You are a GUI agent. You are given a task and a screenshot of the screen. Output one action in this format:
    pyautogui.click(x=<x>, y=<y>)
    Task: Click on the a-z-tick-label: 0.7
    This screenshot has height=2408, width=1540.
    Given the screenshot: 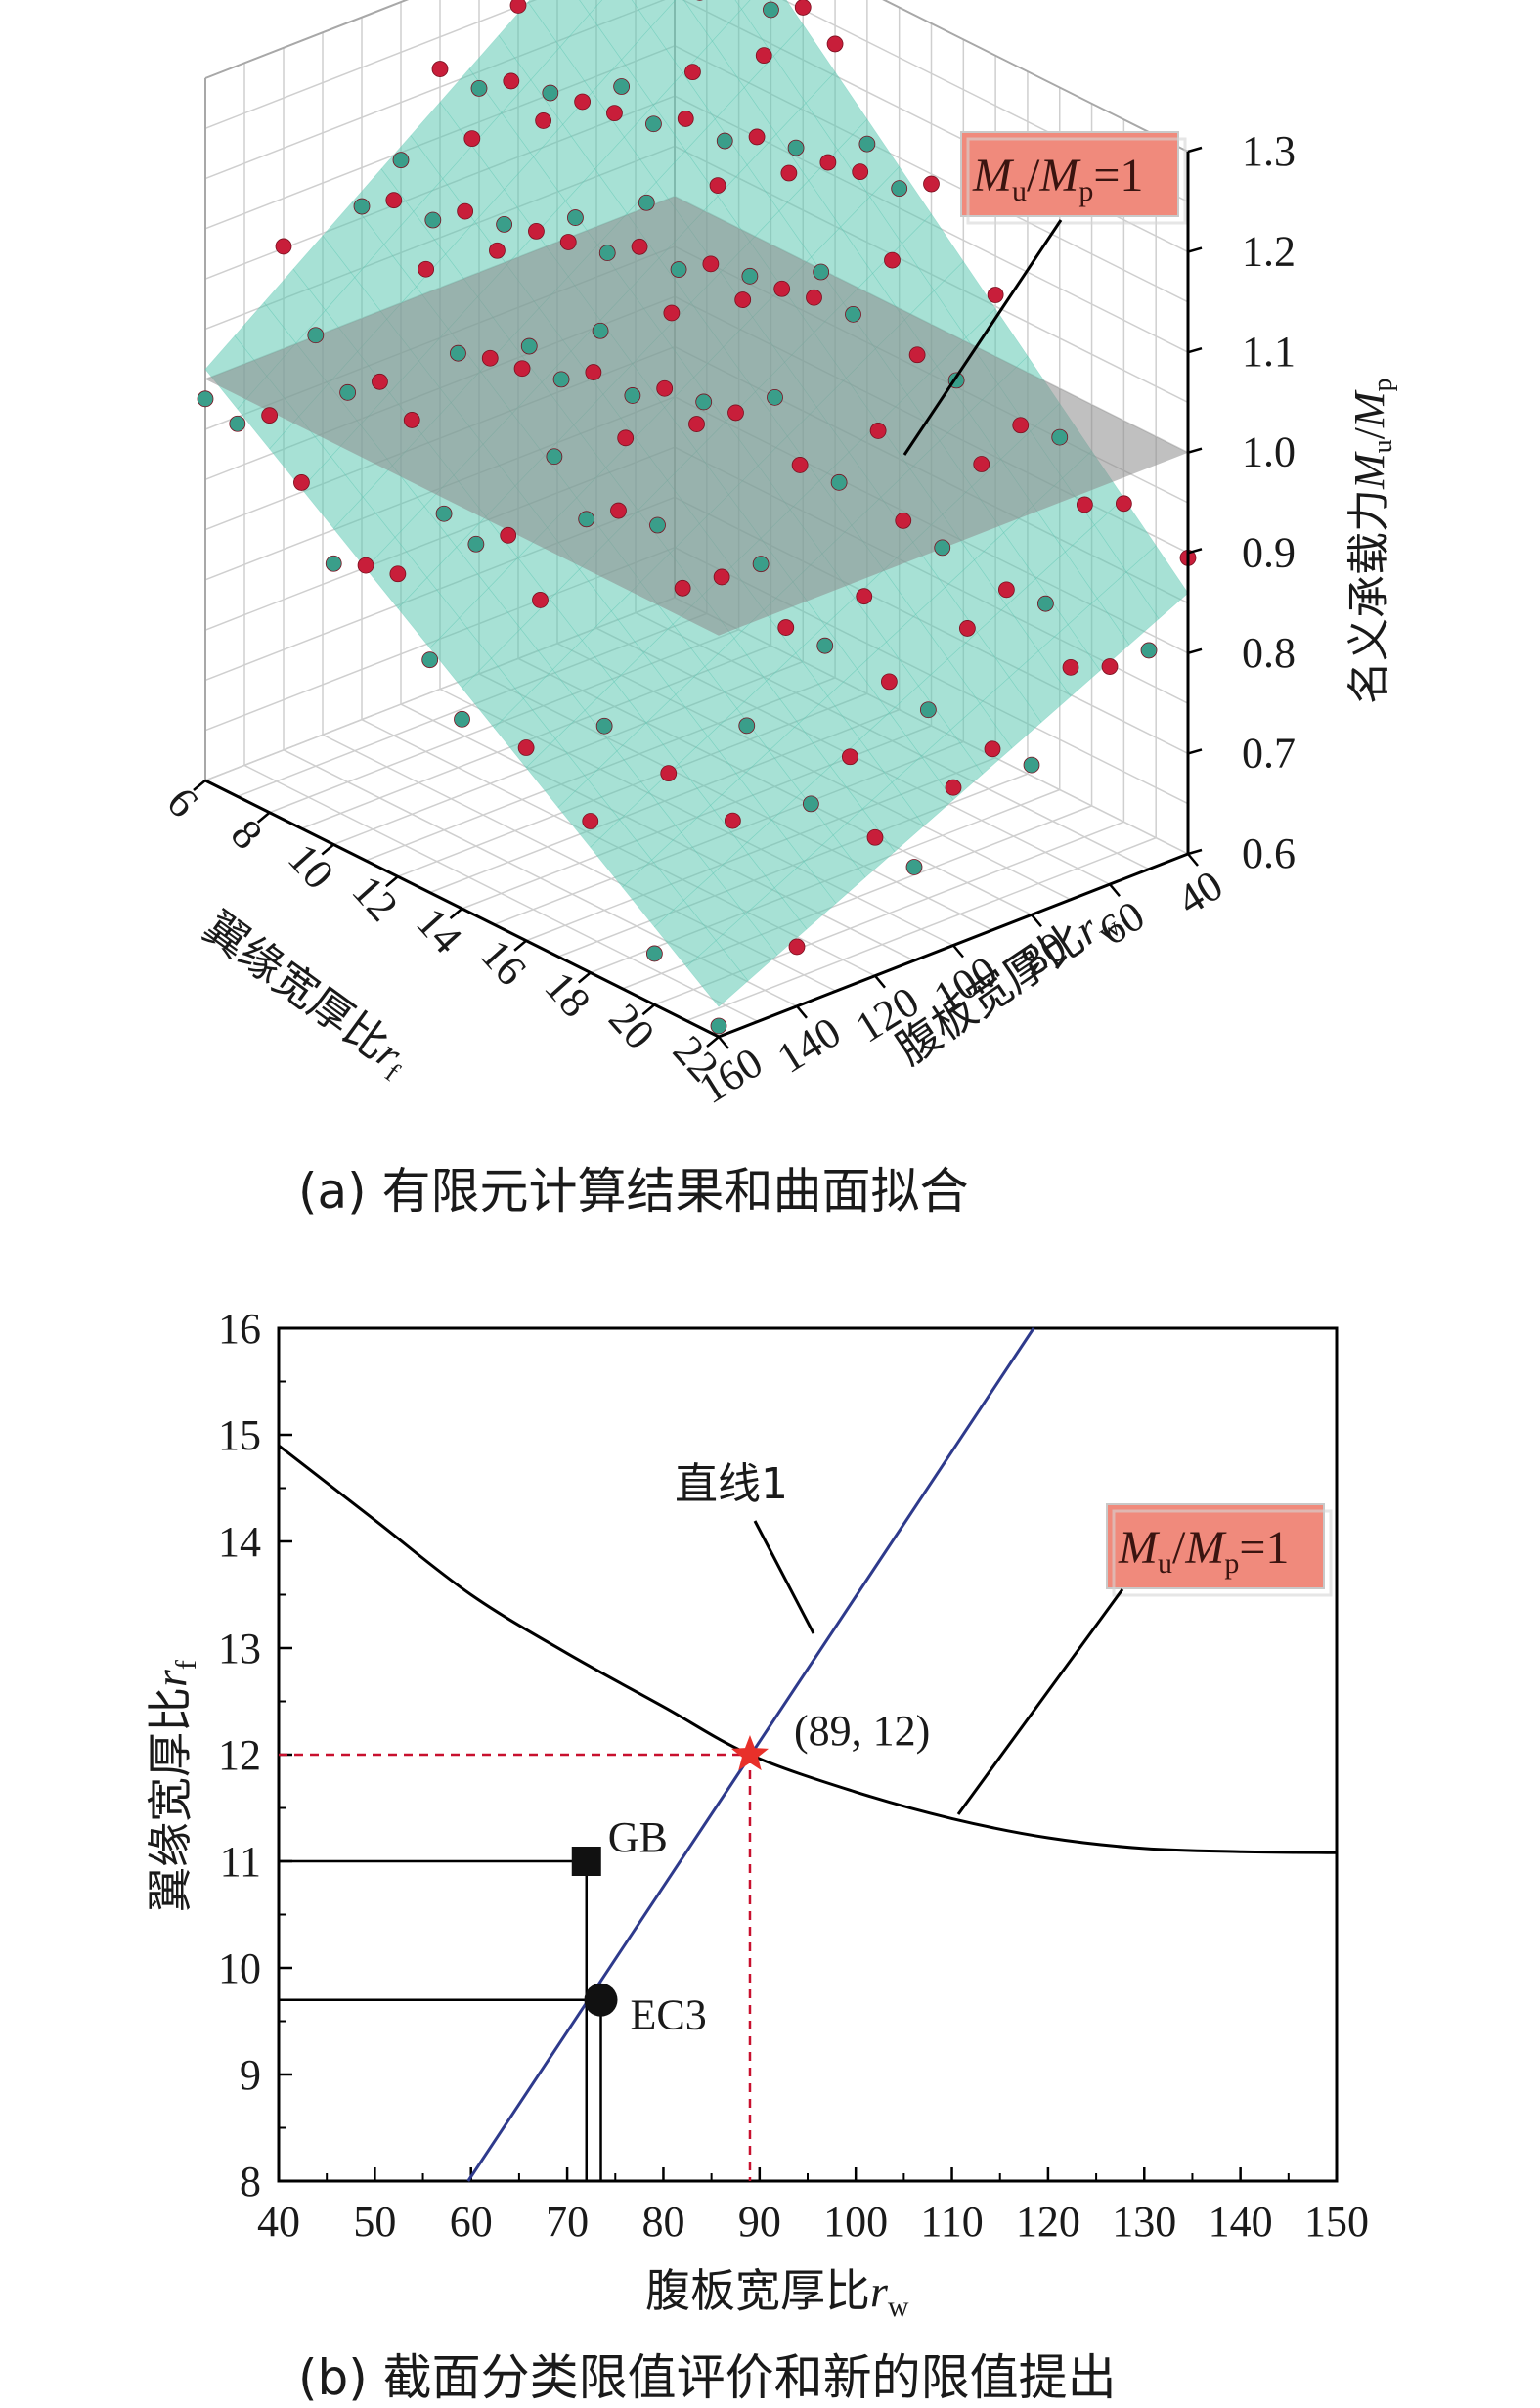 What is the action you would take?
    pyautogui.click(x=1269, y=753)
    